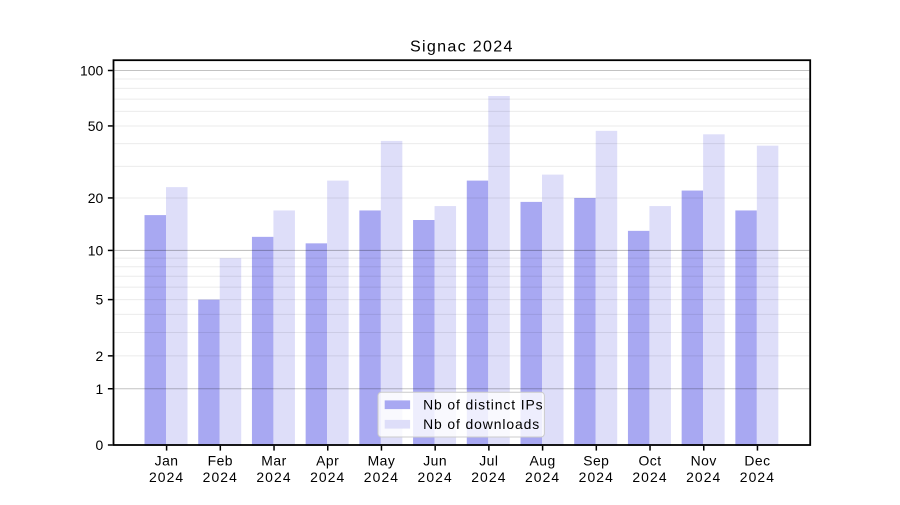 This screenshot has height=505, width=900. What do you see at coordinates (99, 356) in the screenshot?
I see `svg-text: 2` at bounding box center [99, 356].